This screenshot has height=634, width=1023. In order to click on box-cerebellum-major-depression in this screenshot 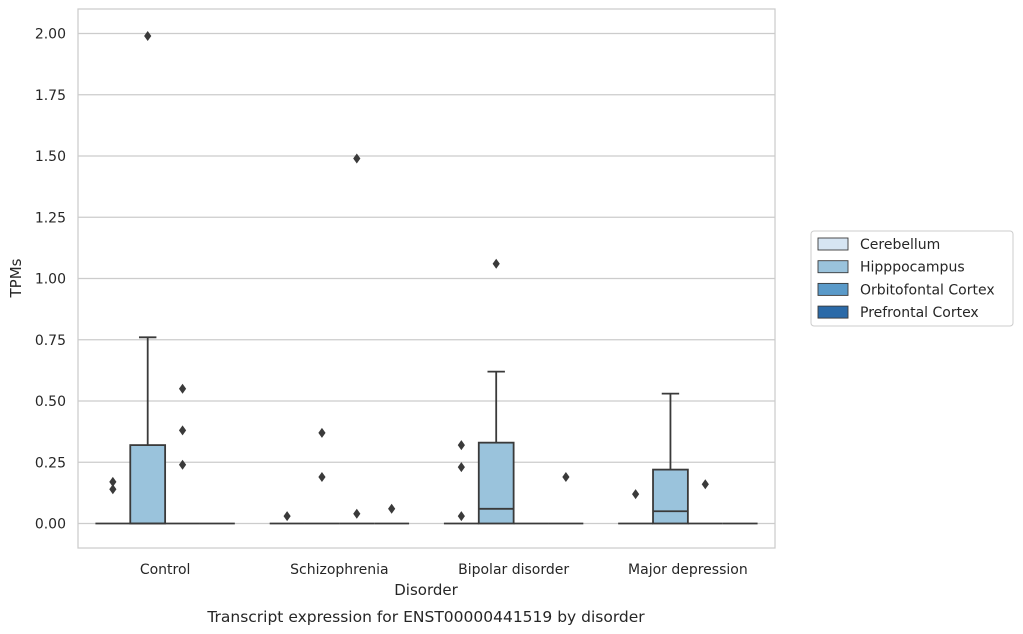, I will do `click(636, 507)`.